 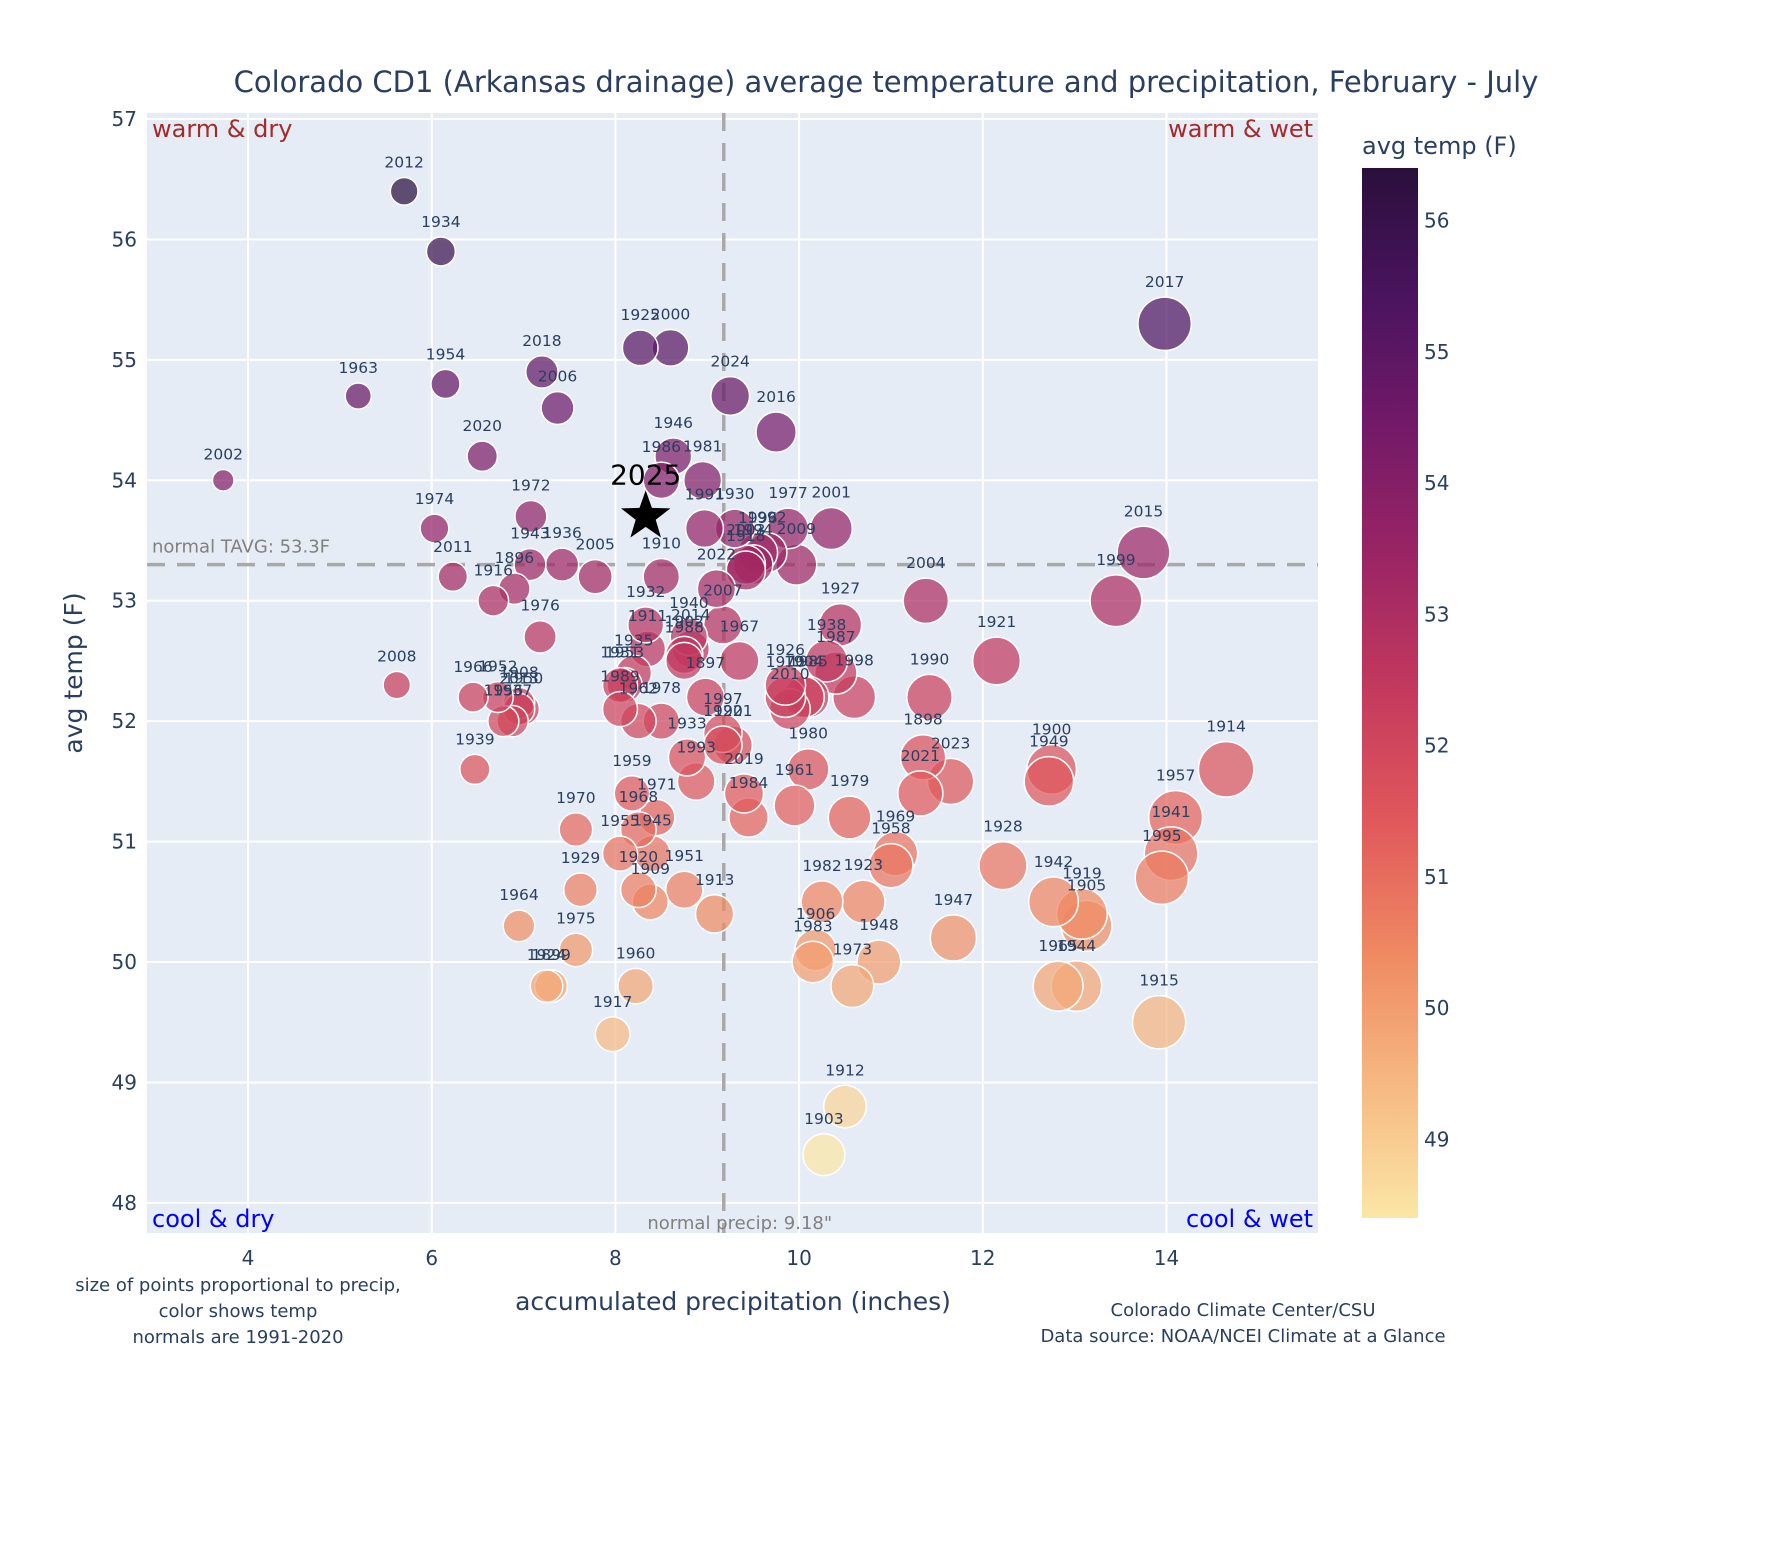 I want to click on point-label: 1896, so click(x=514, y=558).